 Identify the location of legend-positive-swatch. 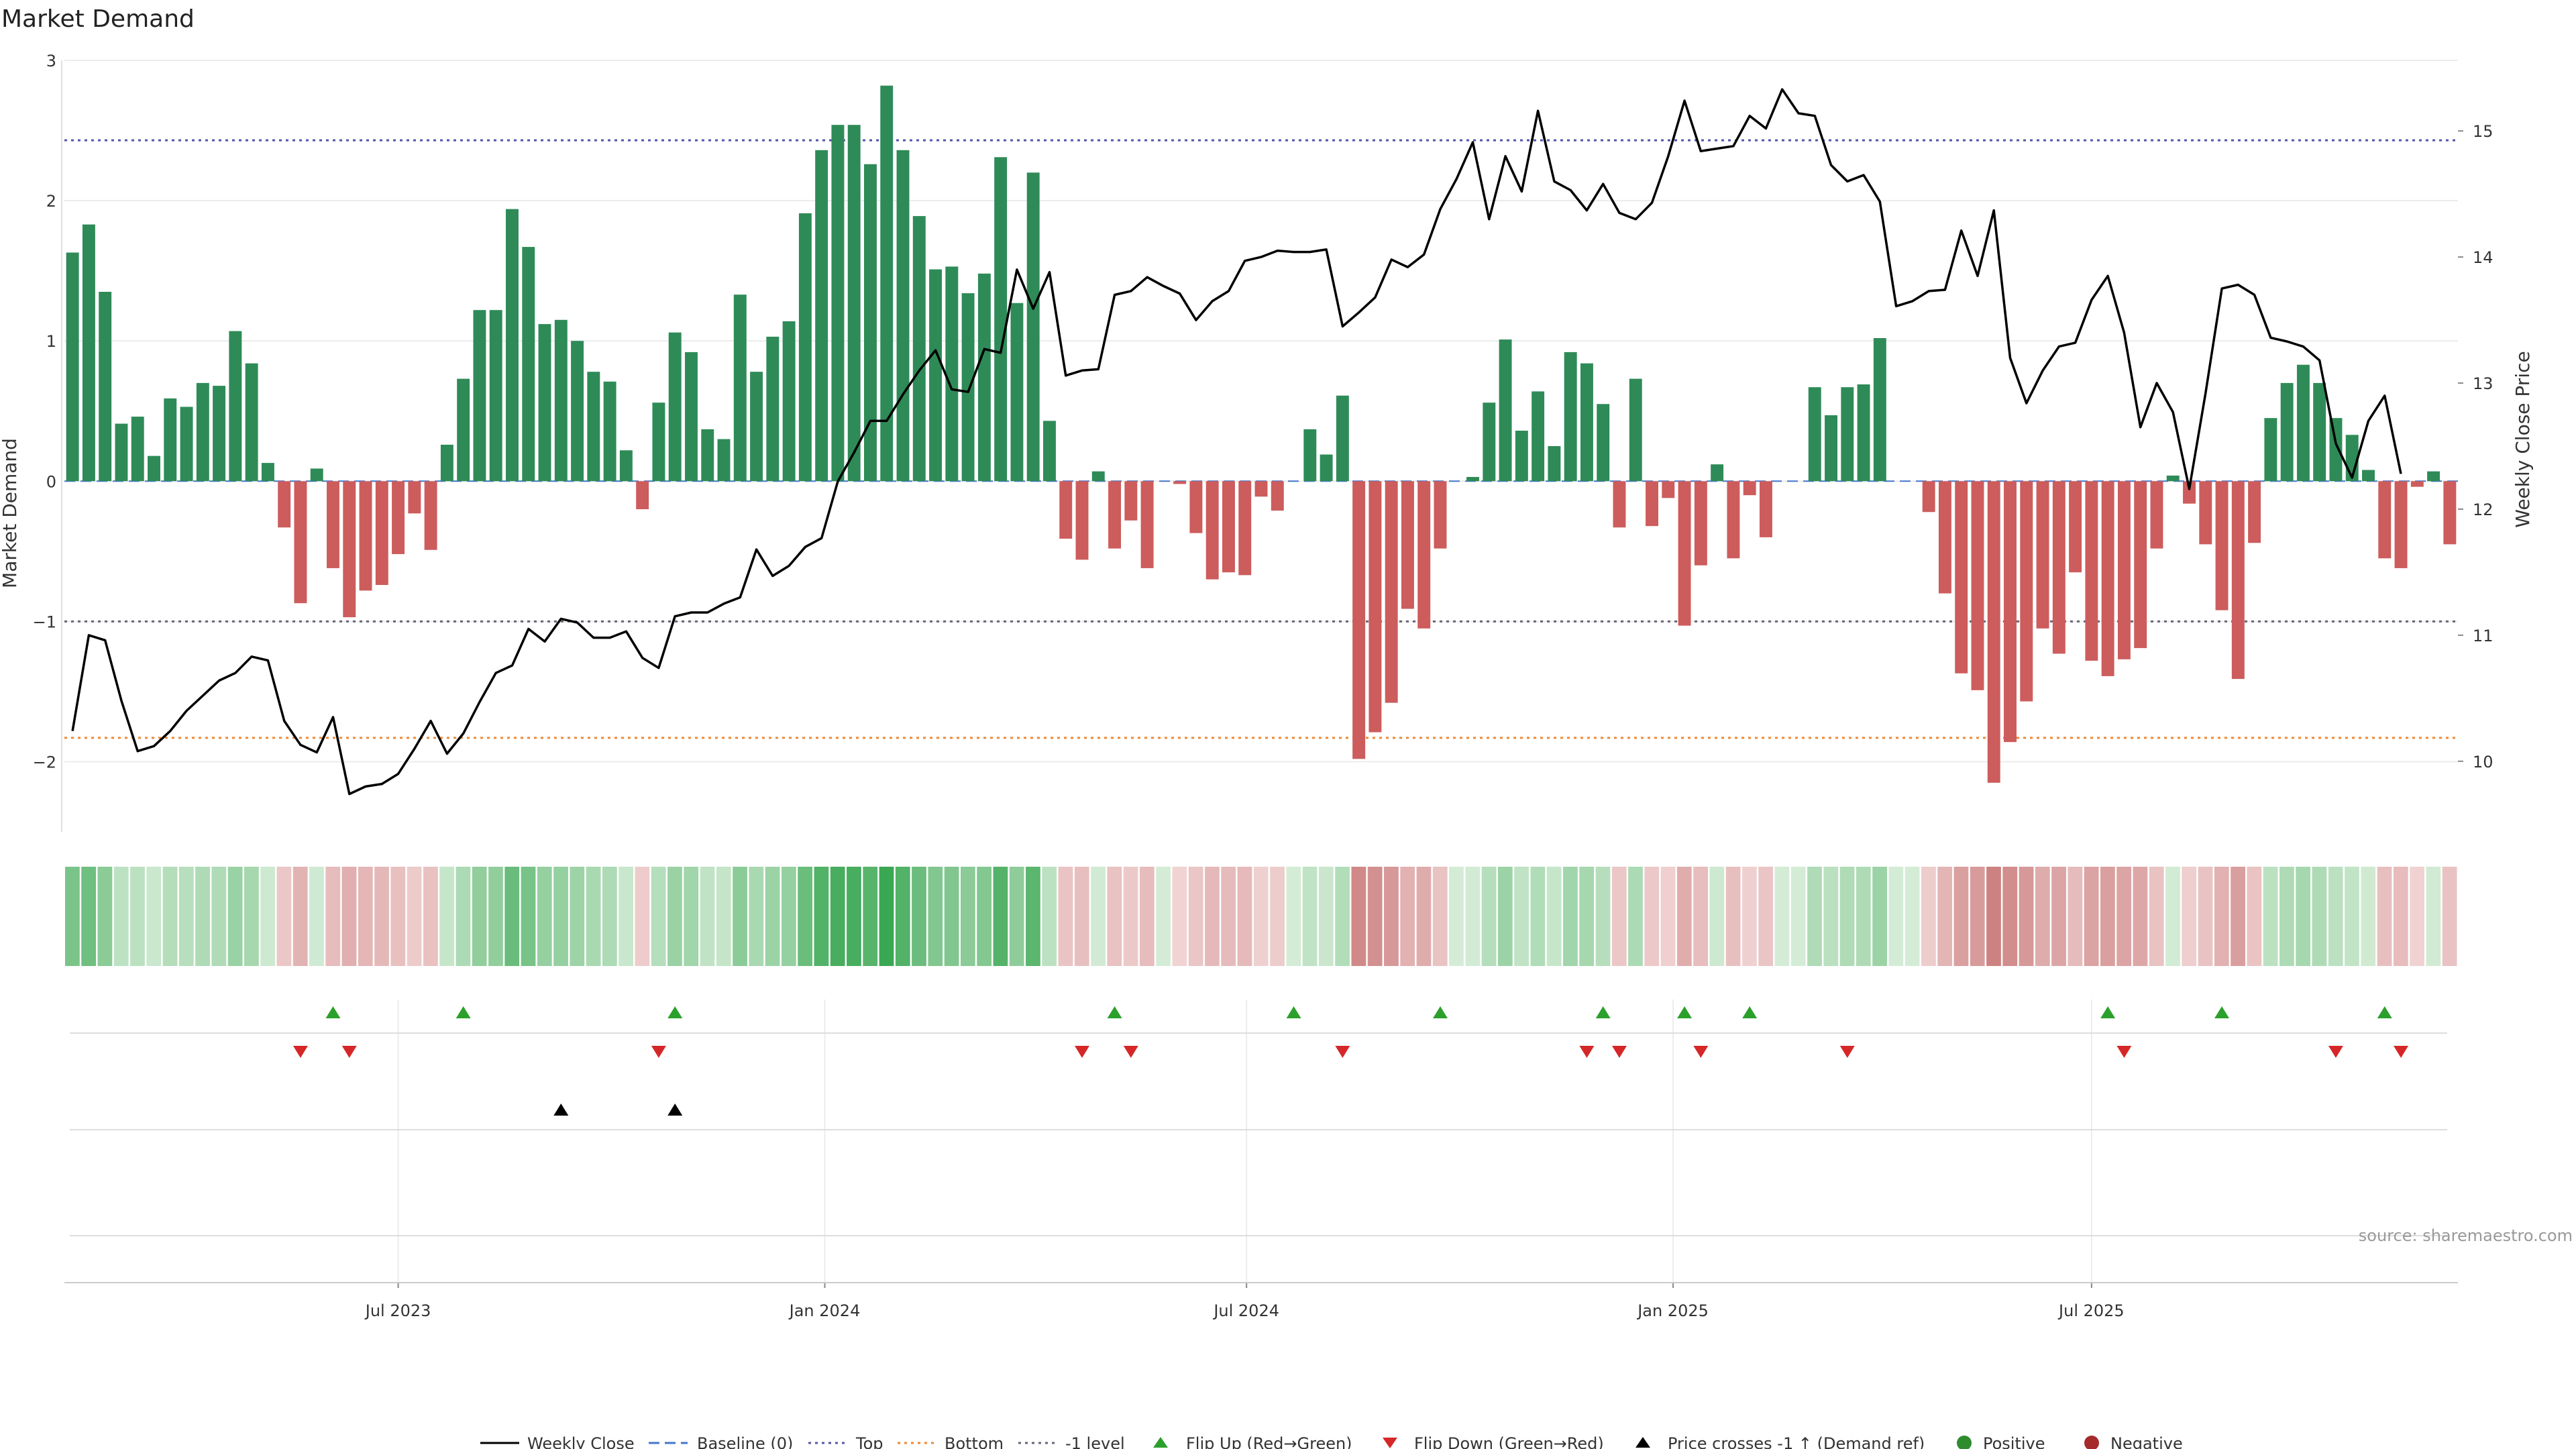
(1964, 1442).